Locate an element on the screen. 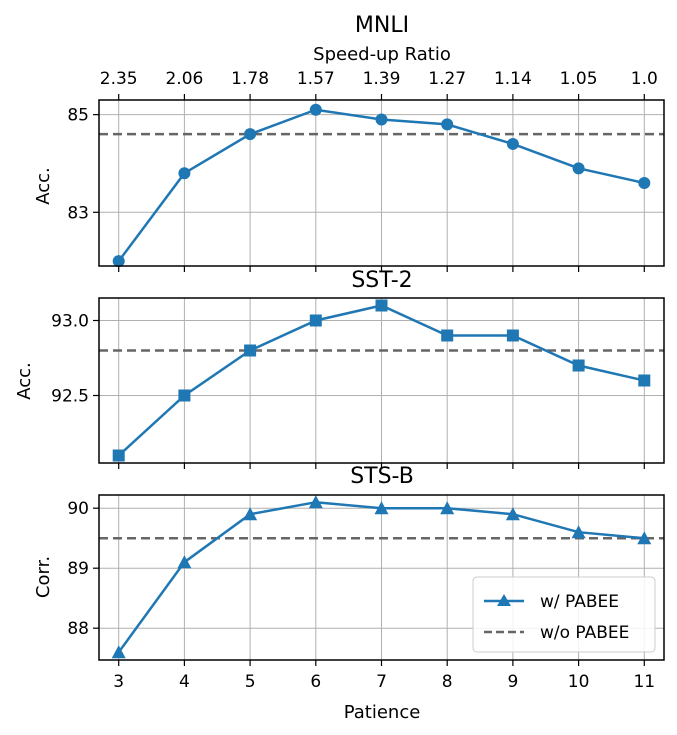 The height and width of the screenshot is (735, 677). legend: w/ PABEE w/o PABEE is located at coordinates (564, 614).